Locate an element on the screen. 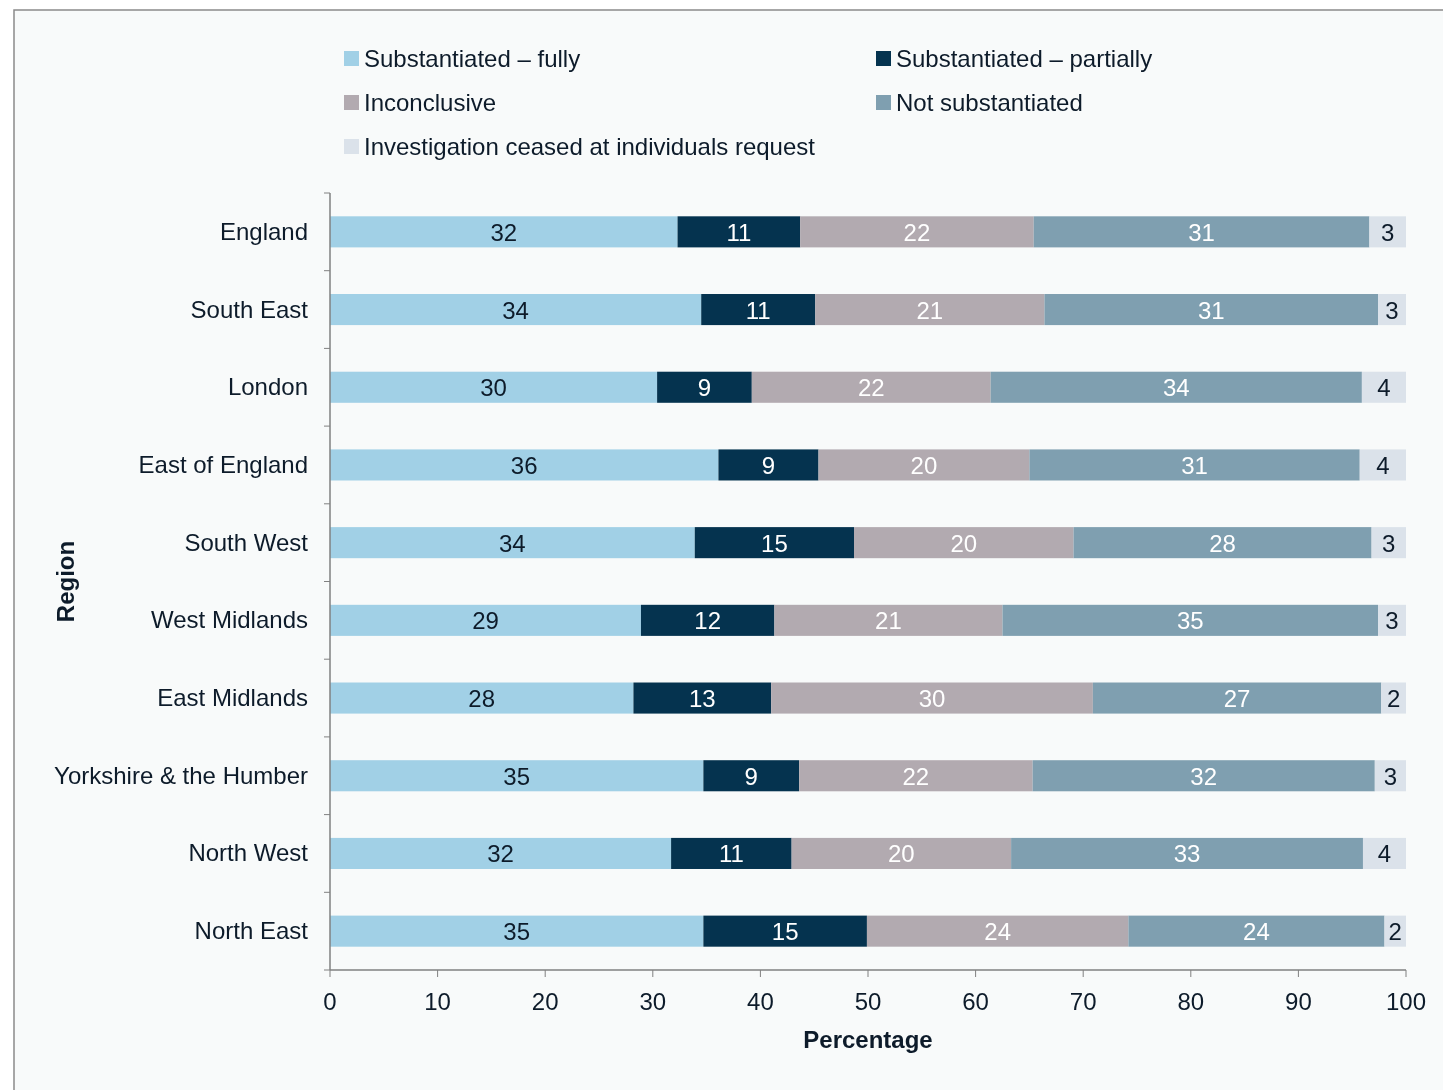  data-label: 33 is located at coordinates (1187, 854).